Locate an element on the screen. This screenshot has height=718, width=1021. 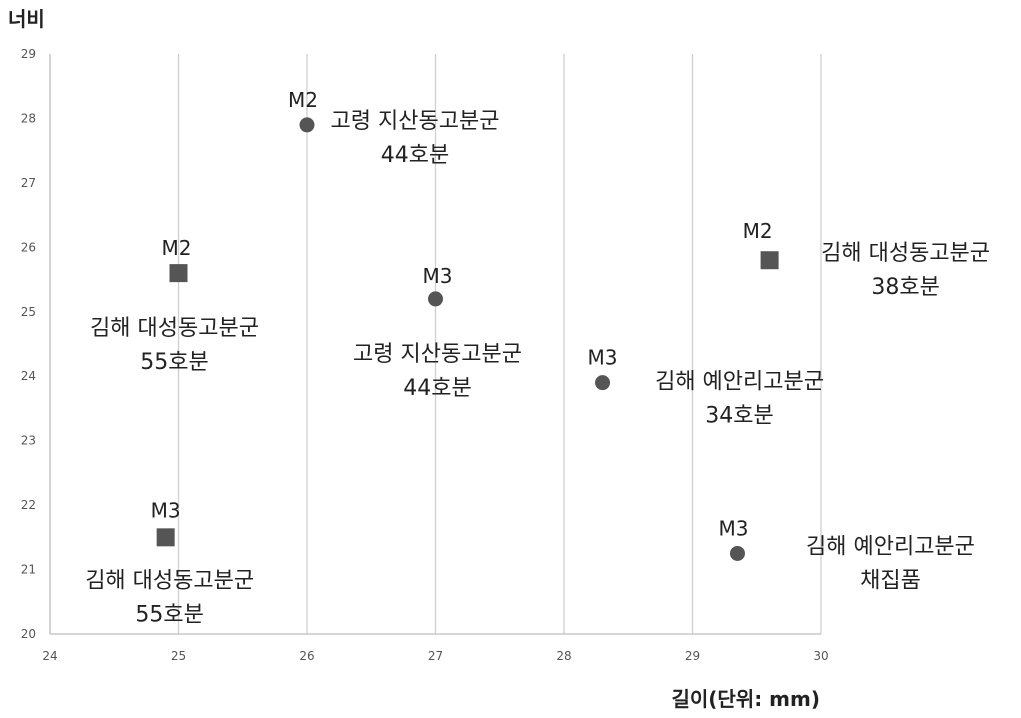
y-tick-label-27: 27 is located at coordinates (28, 183).